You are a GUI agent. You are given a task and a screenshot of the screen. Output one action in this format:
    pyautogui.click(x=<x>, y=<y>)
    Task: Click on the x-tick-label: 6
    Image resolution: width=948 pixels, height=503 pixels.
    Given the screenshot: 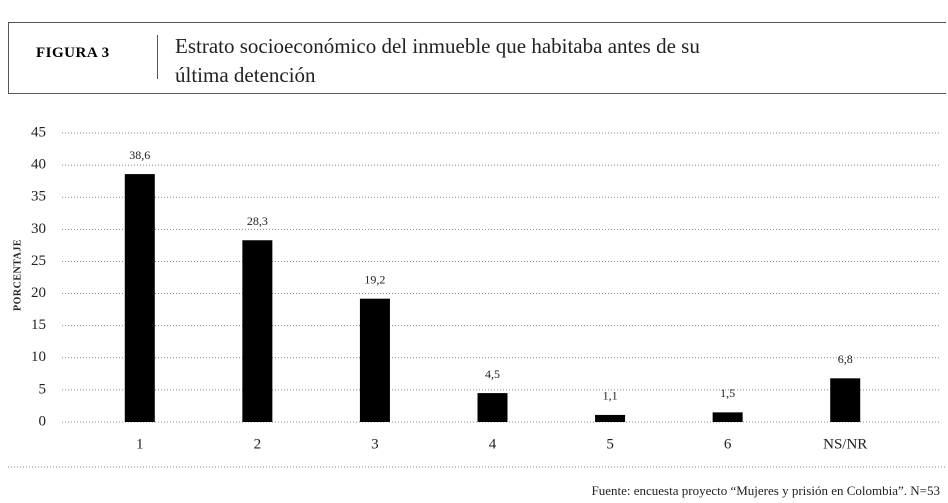 What is the action you would take?
    pyautogui.click(x=728, y=444)
    